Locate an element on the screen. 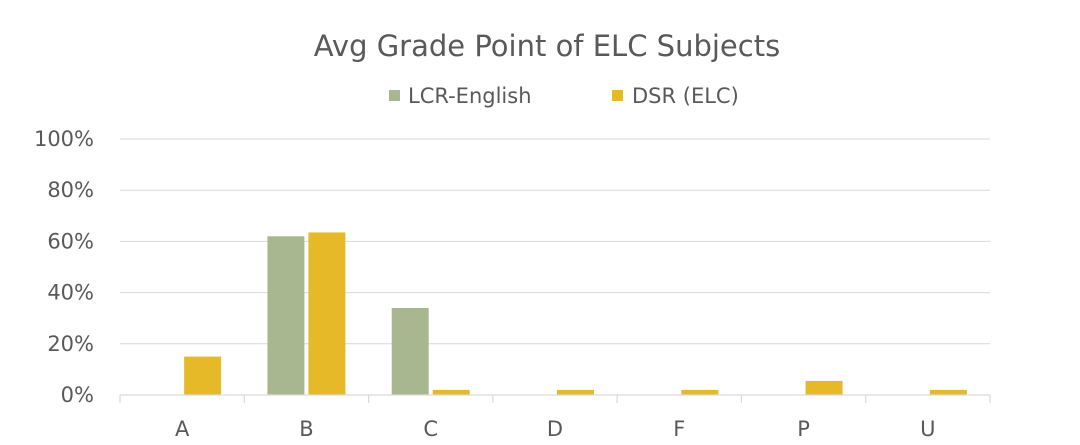 The height and width of the screenshot is (445, 1080). bar-dsr-elc-b is located at coordinates (327, 313).